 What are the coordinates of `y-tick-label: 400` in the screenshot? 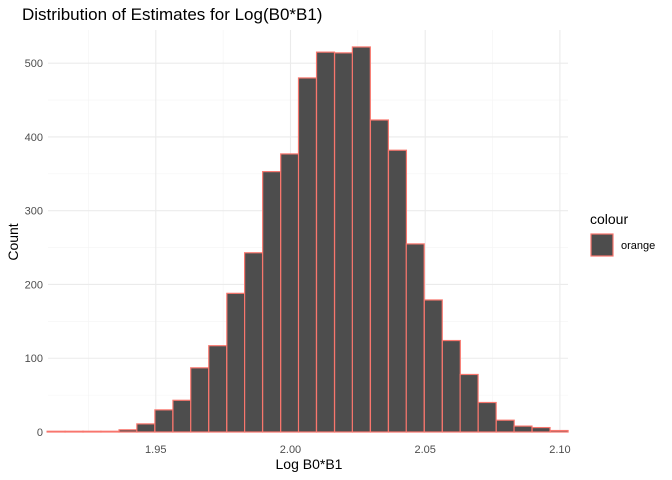 It's located at (34, 138).